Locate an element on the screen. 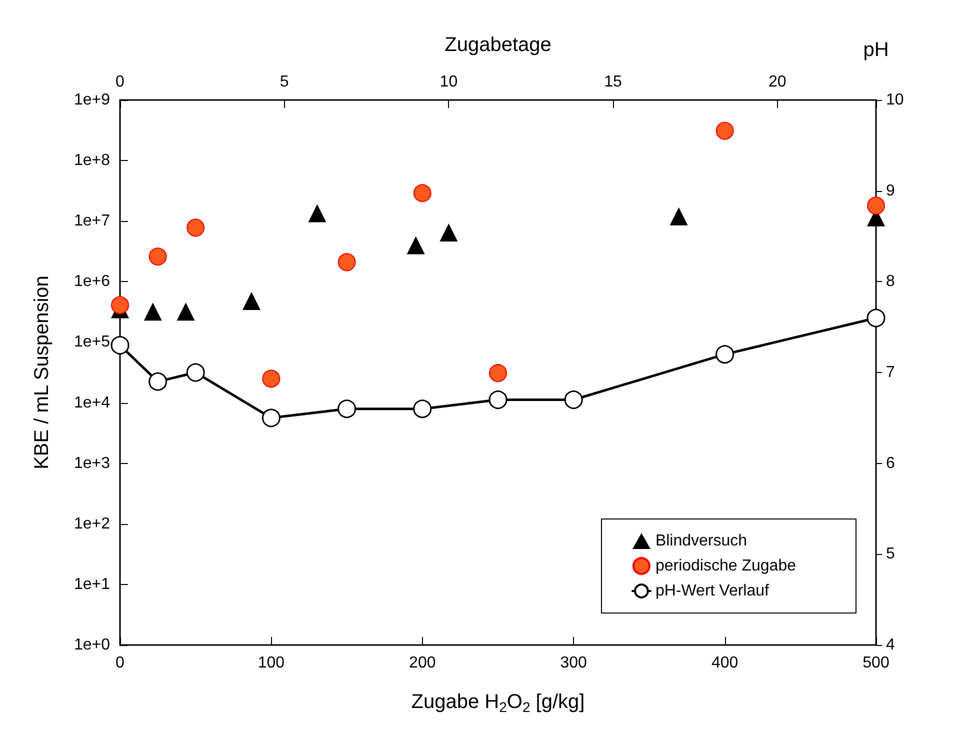  y-tick-label: 1e+9 is located at coordinates (92, 100).